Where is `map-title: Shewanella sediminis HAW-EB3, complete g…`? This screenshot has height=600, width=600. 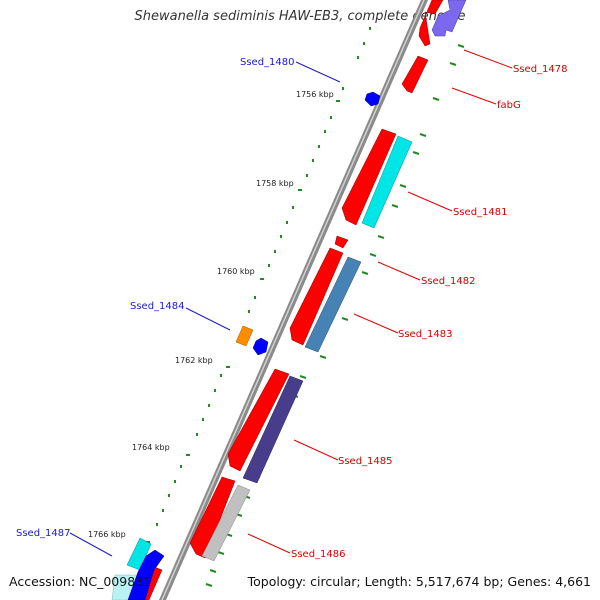
map-title: Shewanella sediminis HAW-EB3, complete g… is located at coordinates (300, 16).